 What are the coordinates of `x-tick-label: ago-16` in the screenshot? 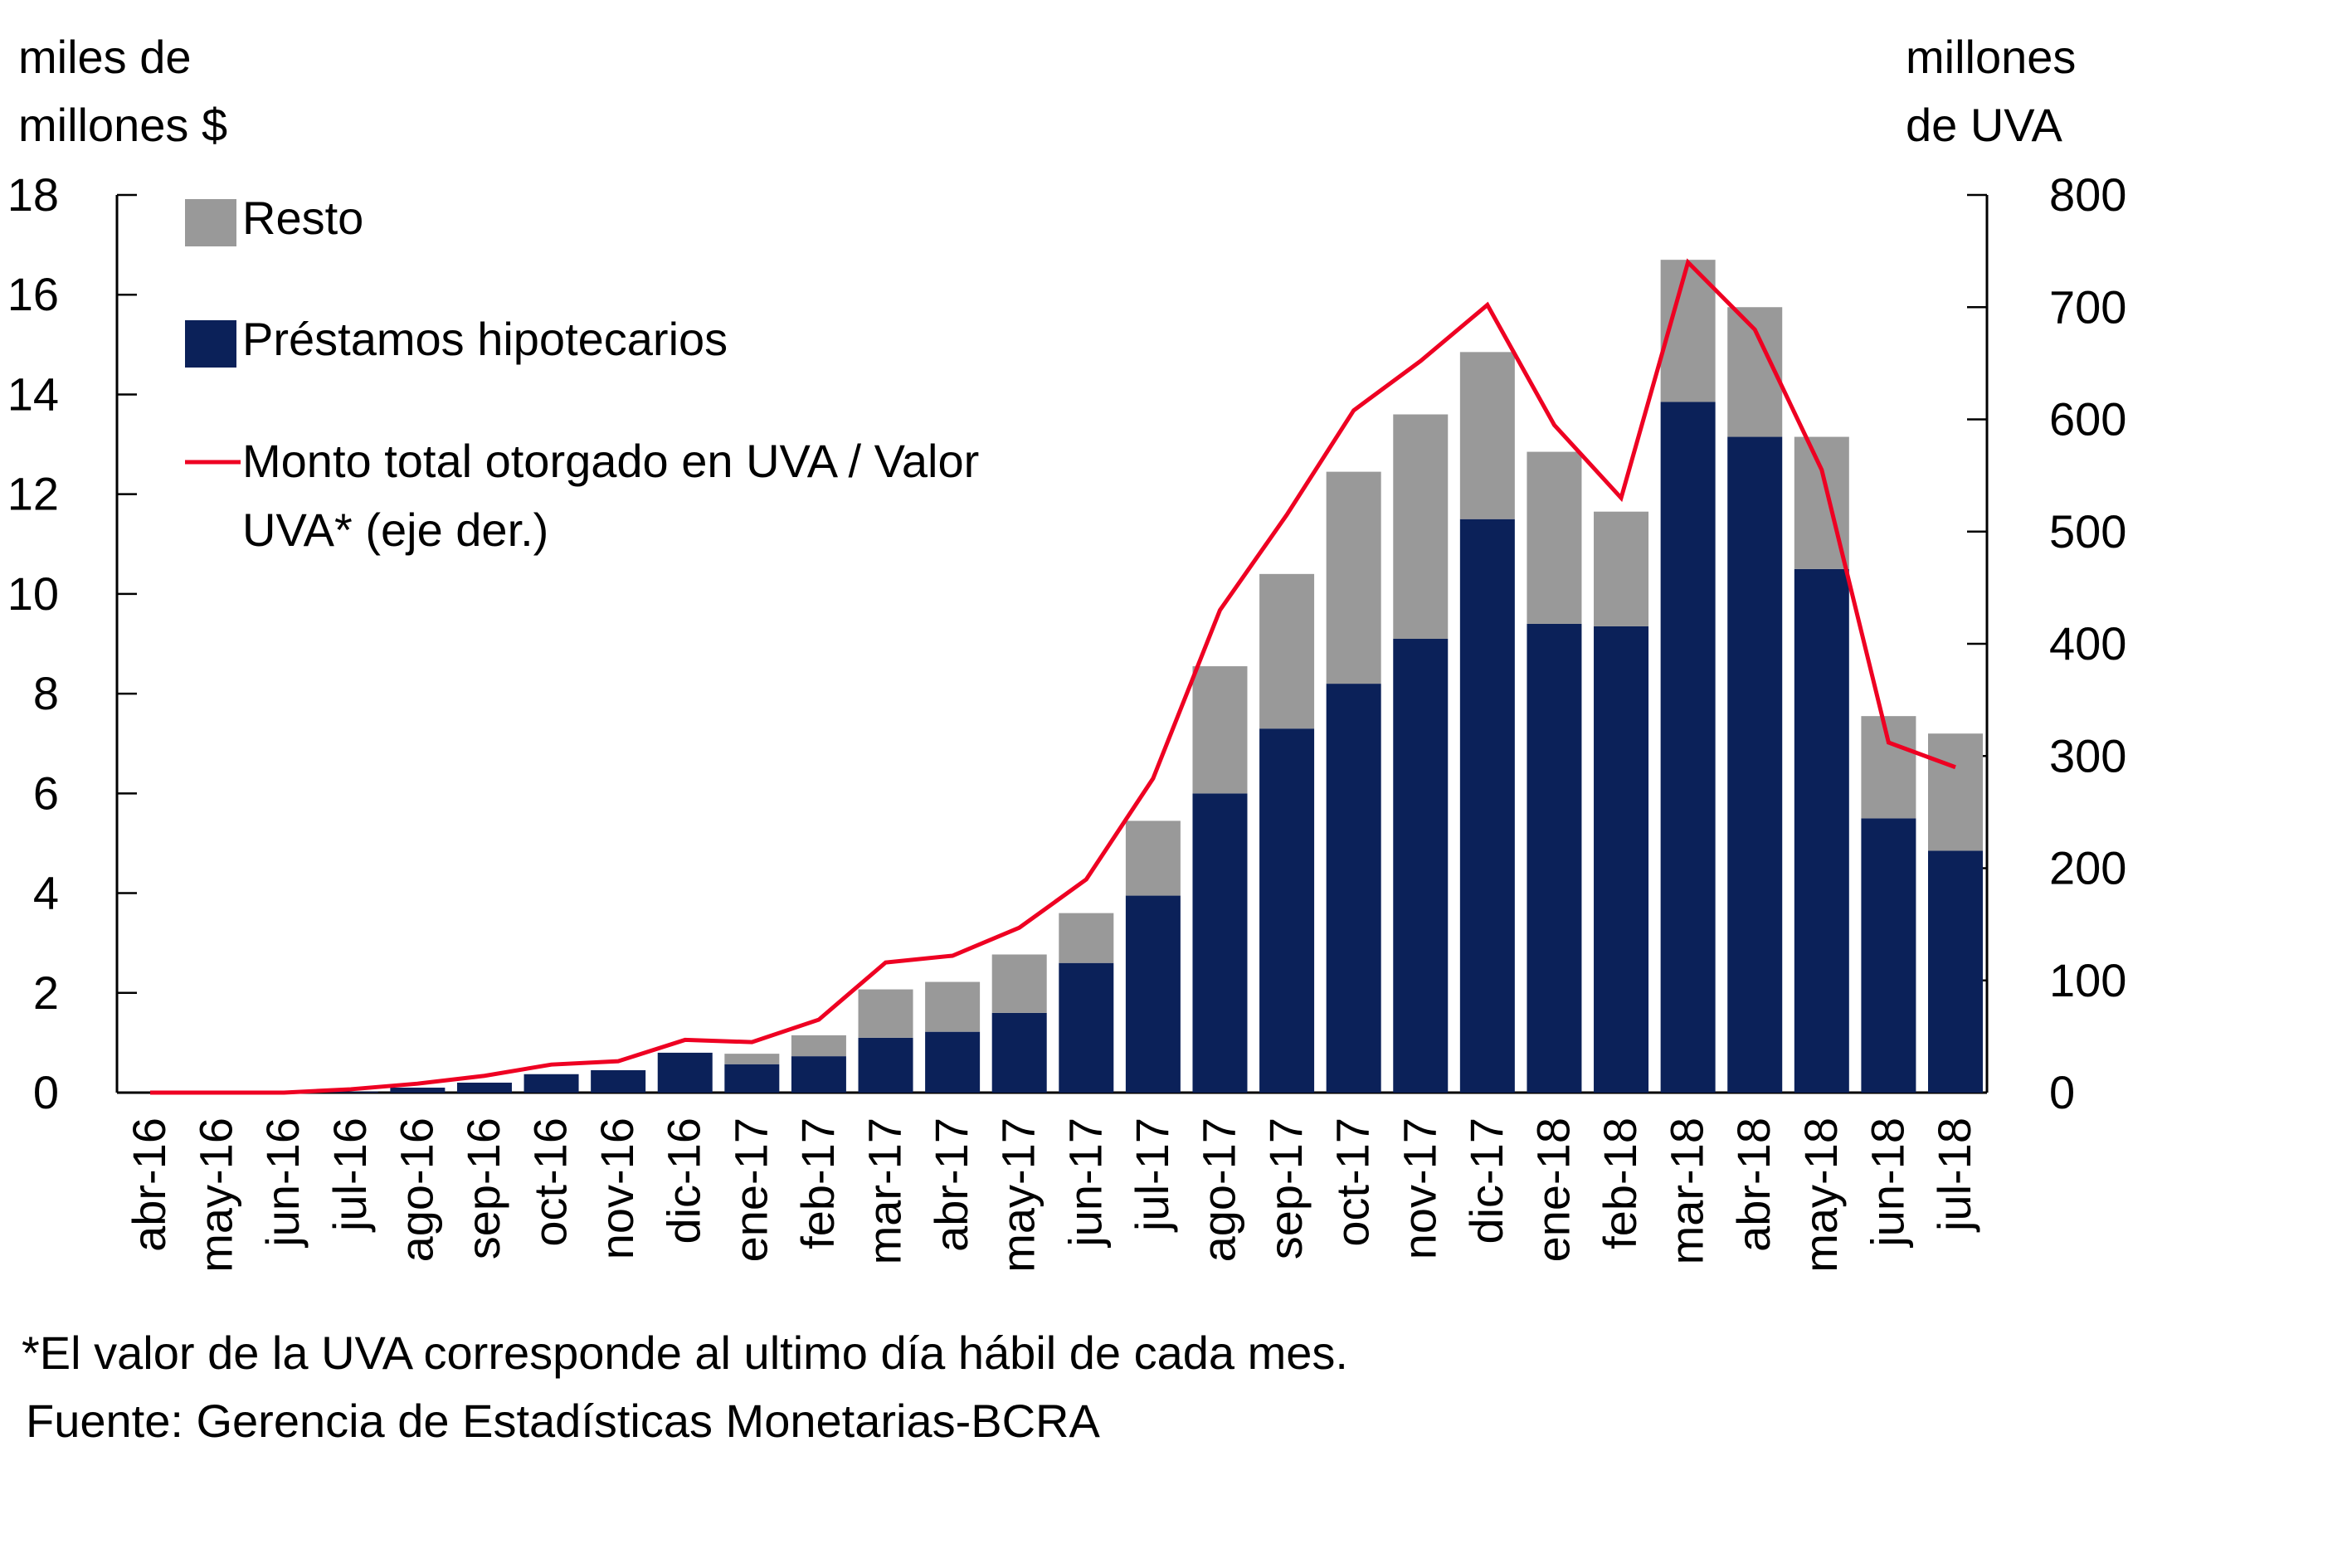 It's located at (416, 1190).